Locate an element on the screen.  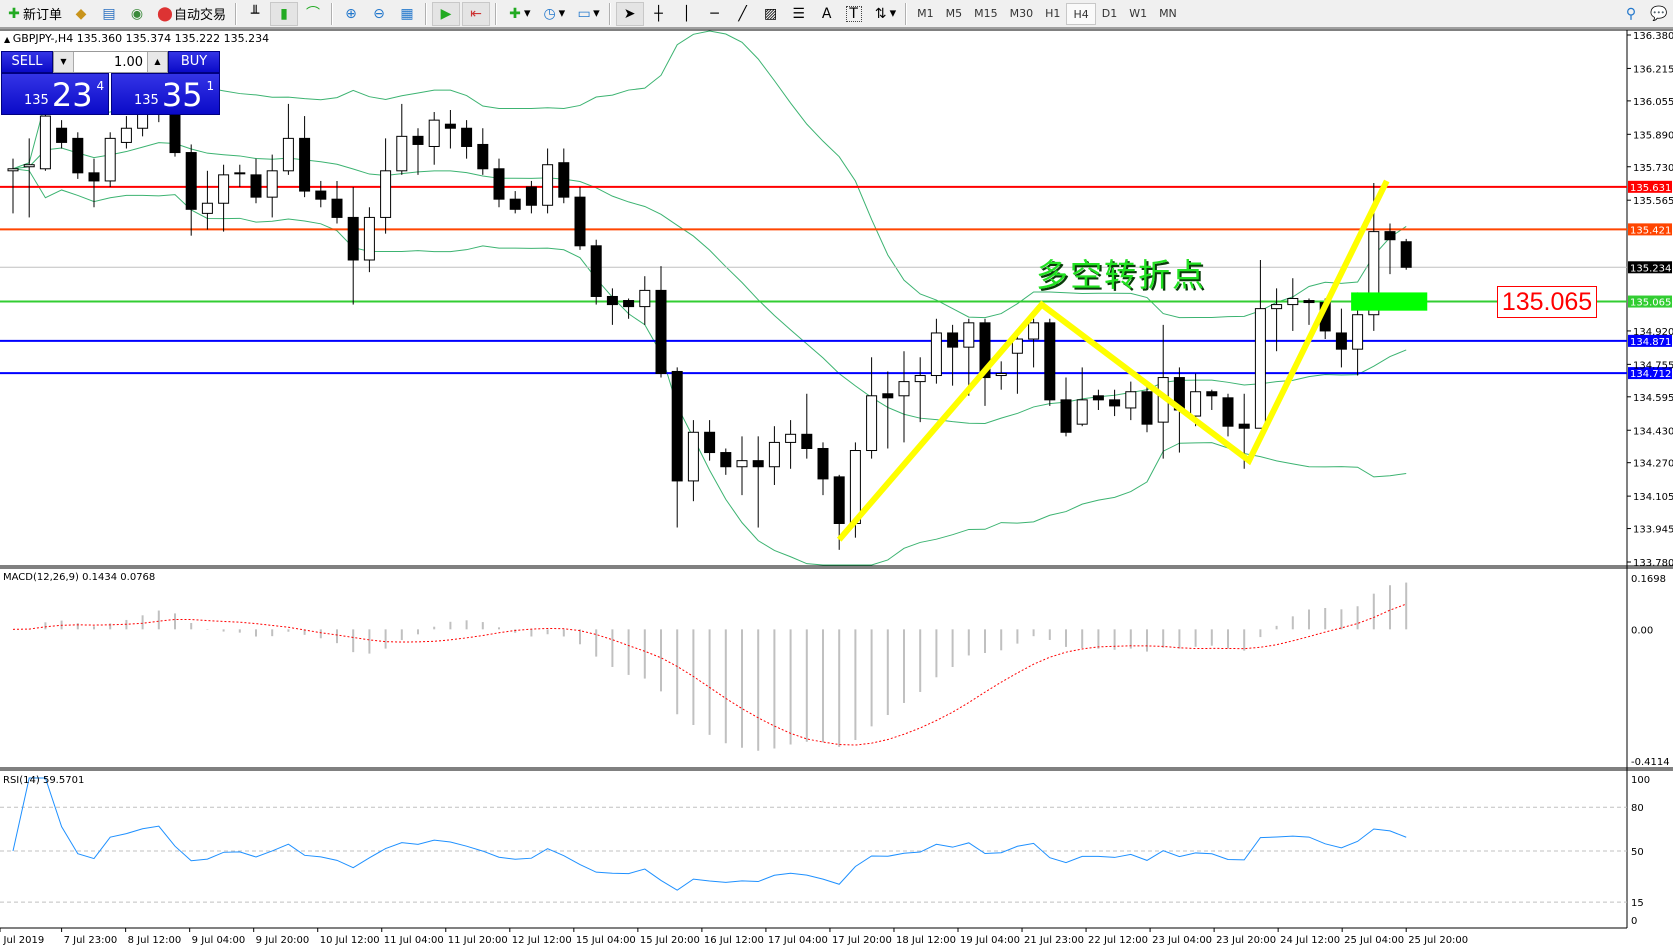
toolbar-separator is located at coordinates (496, 13).